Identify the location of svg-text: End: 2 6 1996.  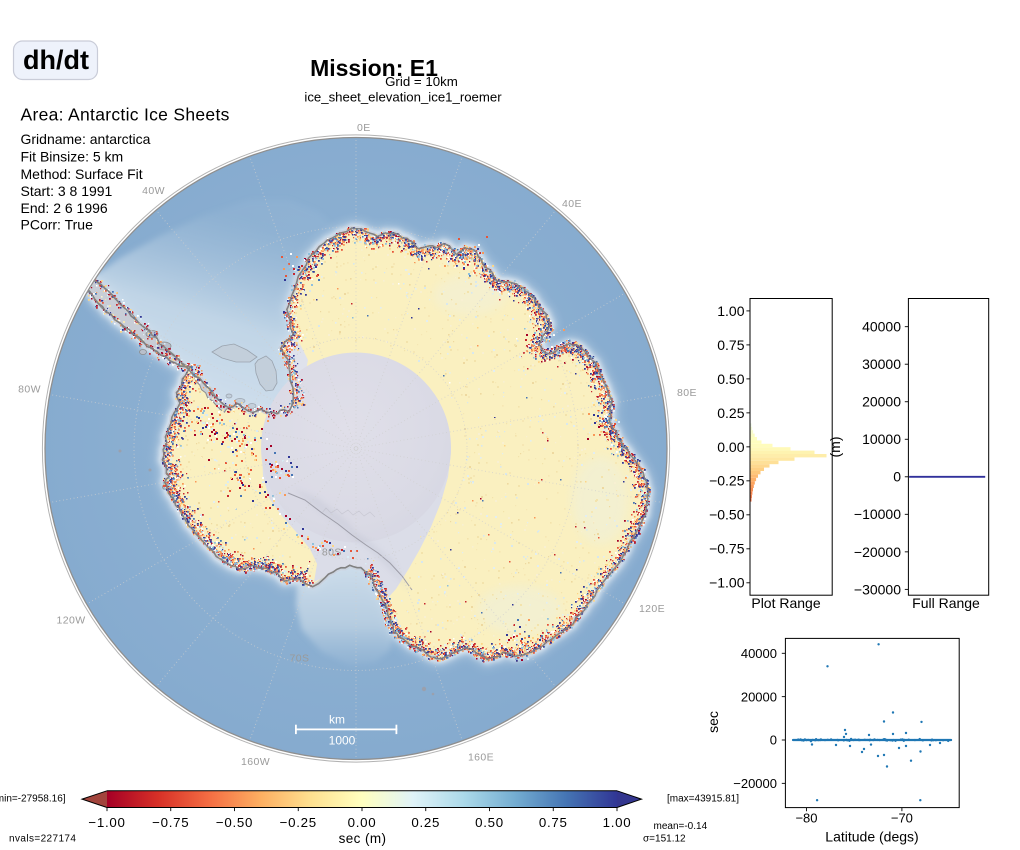
(64, 208).